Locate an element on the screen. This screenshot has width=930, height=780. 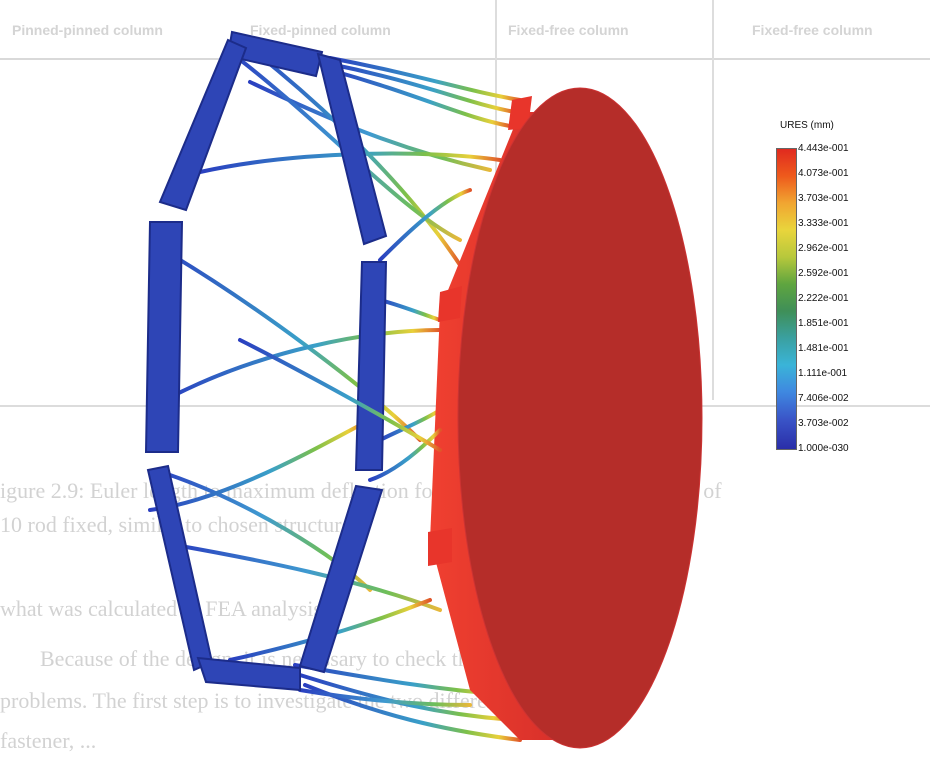
background-table-header: Fixed-pinned column is located at coordinates (320, 30).